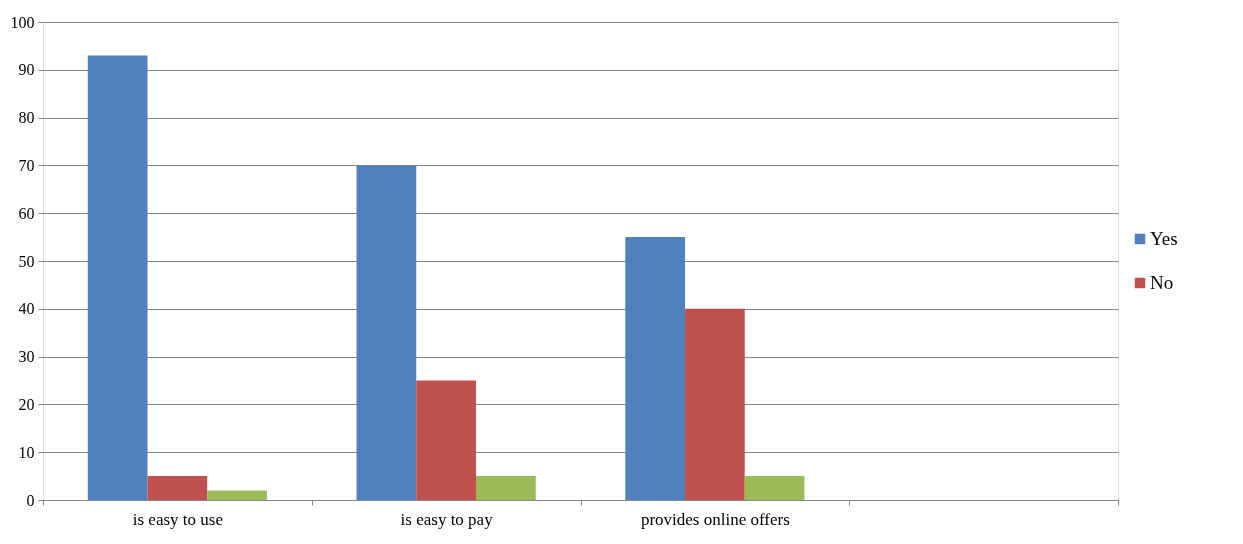 The image size is (1243, 544). What do you see at coordinates (1164, 238) in the screenshot?
I see `legend-label: Yes` at bounding box center [1164, 238].